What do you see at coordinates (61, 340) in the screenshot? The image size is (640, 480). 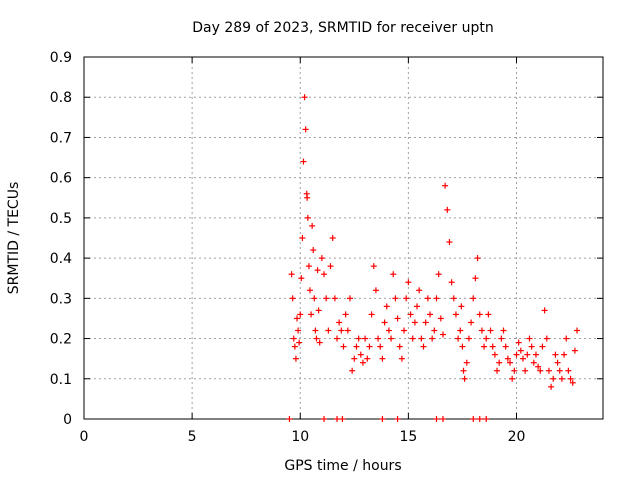 I see `y-tick-label: 0.2` at bounding box center [61, 340].